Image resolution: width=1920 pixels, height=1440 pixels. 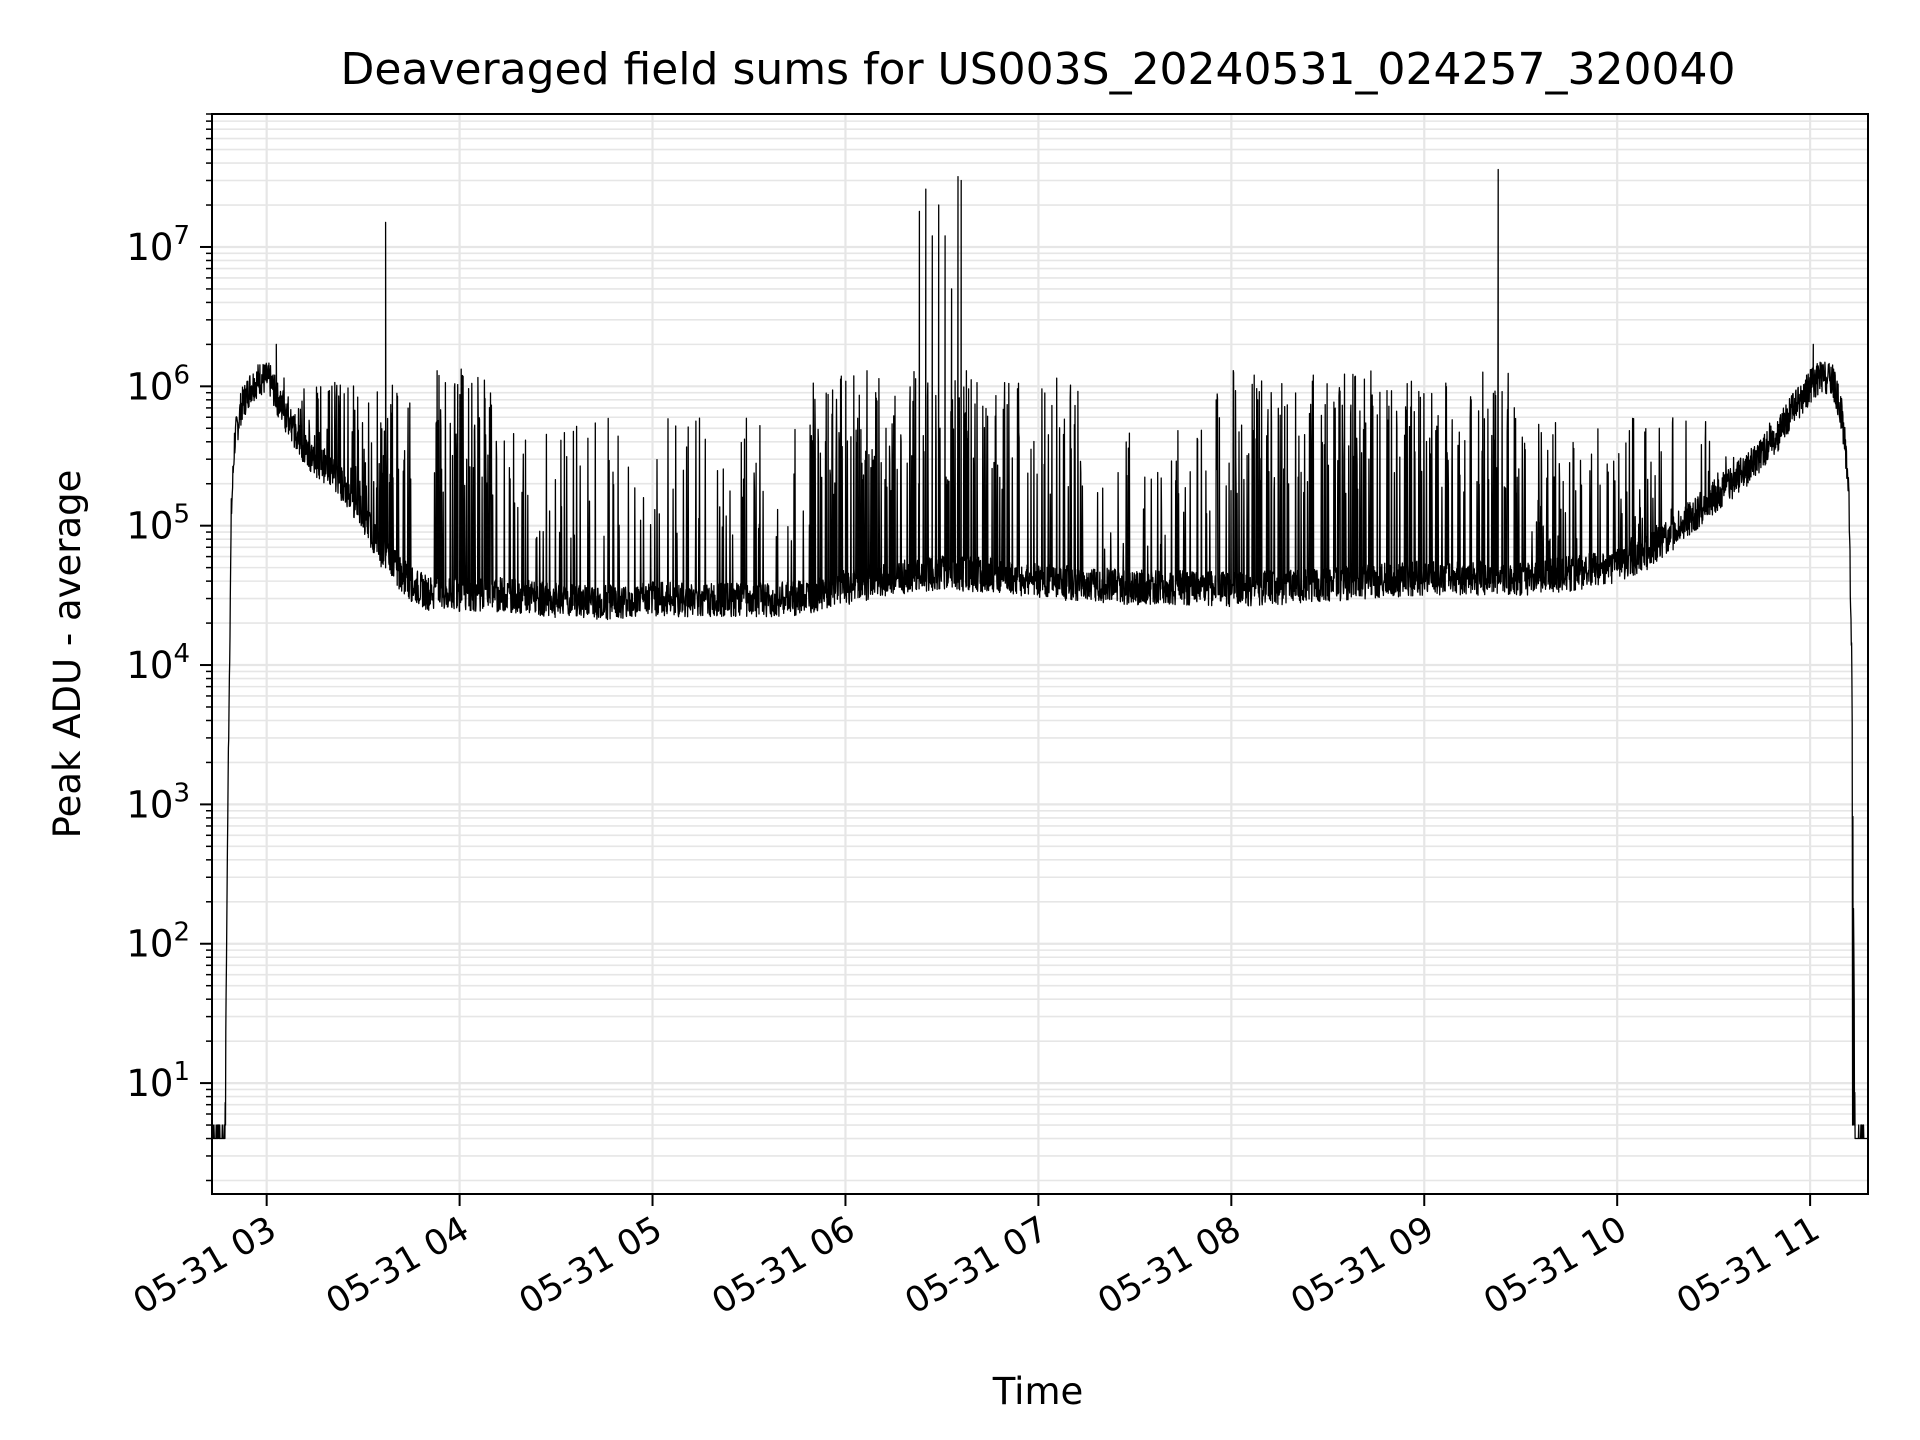 What do you see at coordinates (158, 663) in the screenshot?
I see `y-tick-label: 104` at bounding box center [158, 663].